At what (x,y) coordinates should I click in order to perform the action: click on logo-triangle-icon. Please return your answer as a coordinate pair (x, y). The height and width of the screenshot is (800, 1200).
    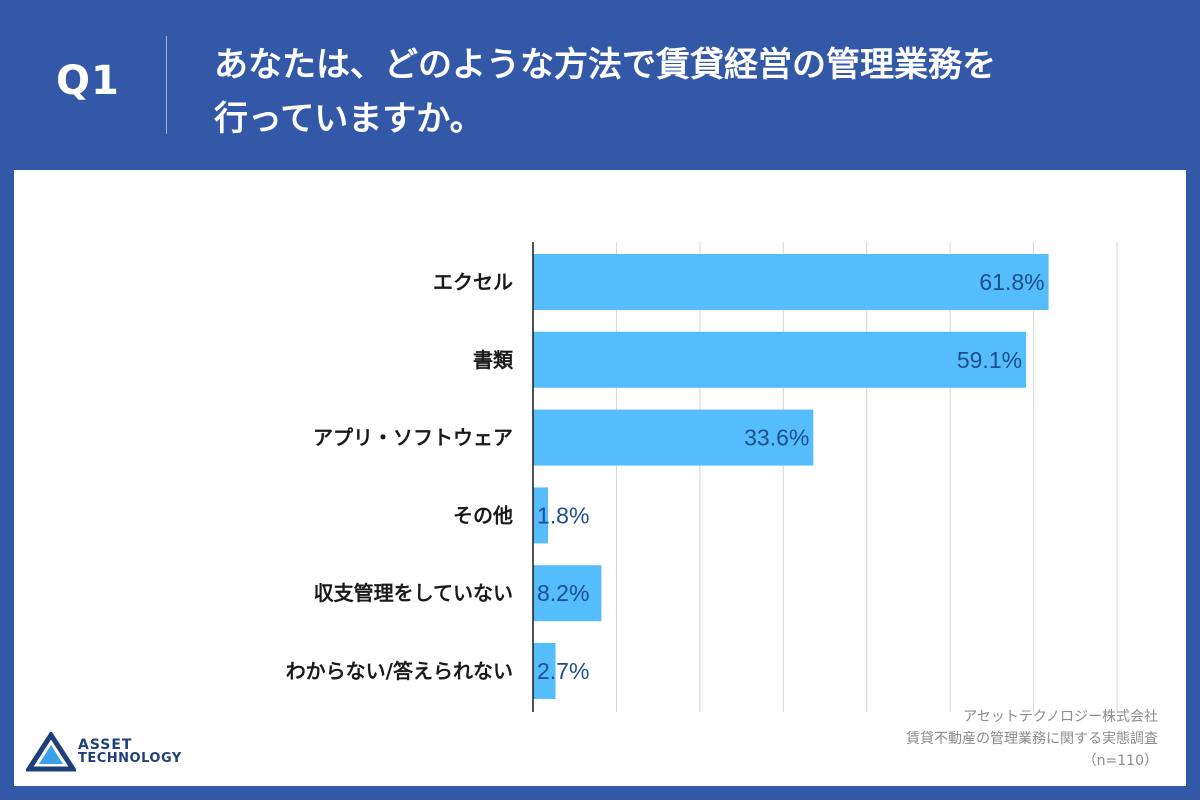
    Looking at the image, I should click on (51, 752).